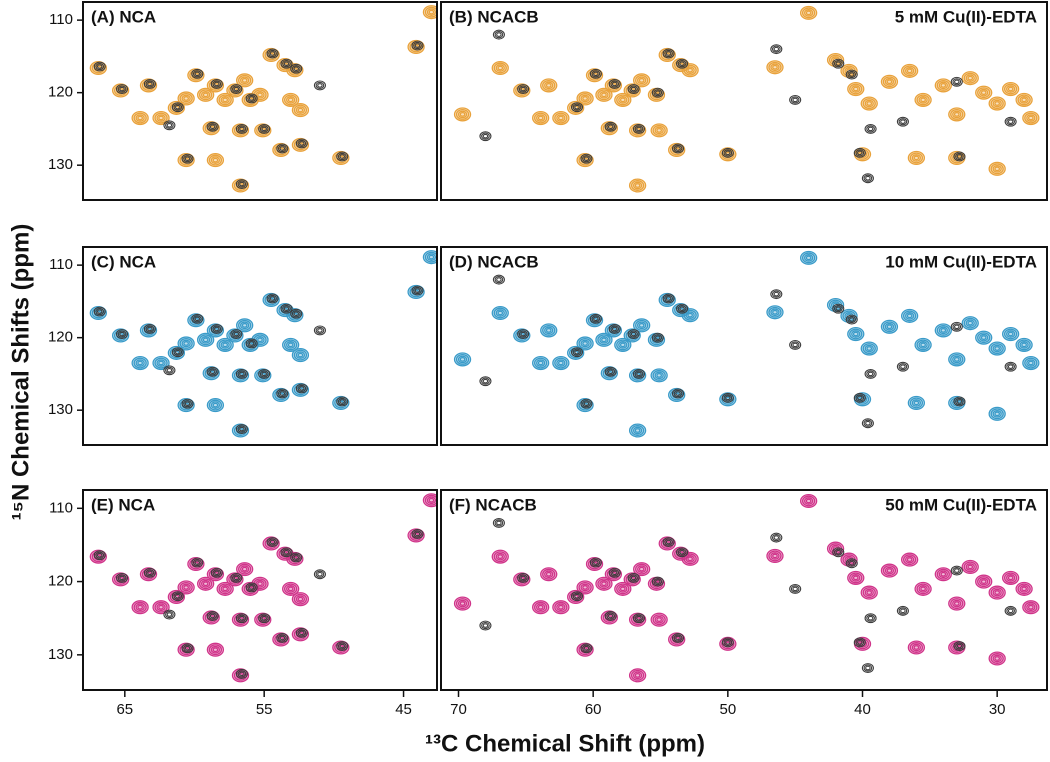 The image size is (1050, 762). I want to click on peak-series, so click(263, 588).